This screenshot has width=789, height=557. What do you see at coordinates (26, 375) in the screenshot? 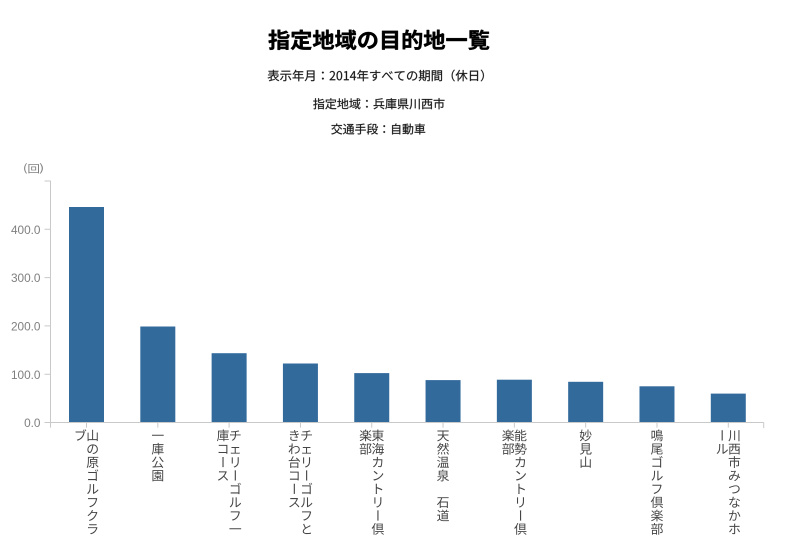
I see `svg-text: 100.0` at bounding box center [26, 375].